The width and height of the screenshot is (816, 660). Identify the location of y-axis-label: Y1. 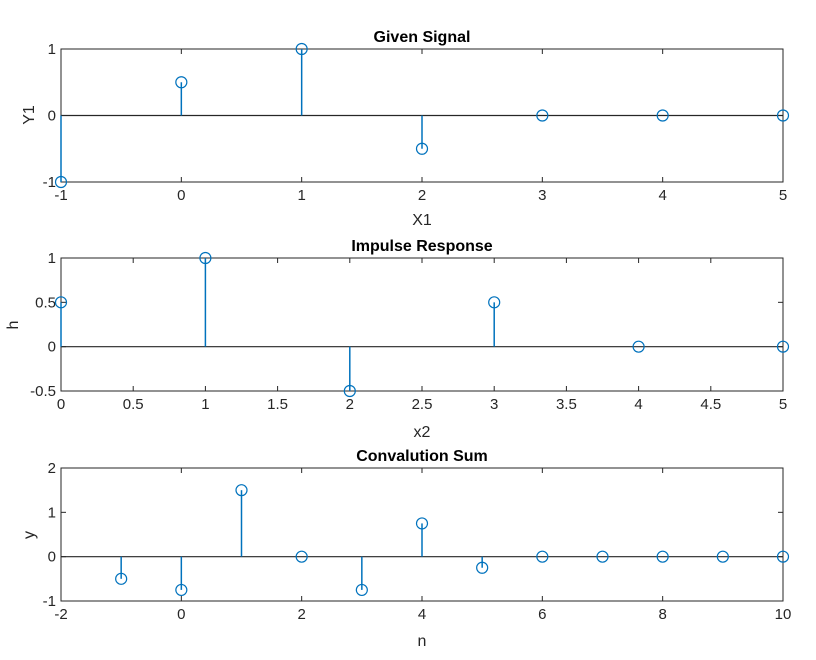
(29, 115).